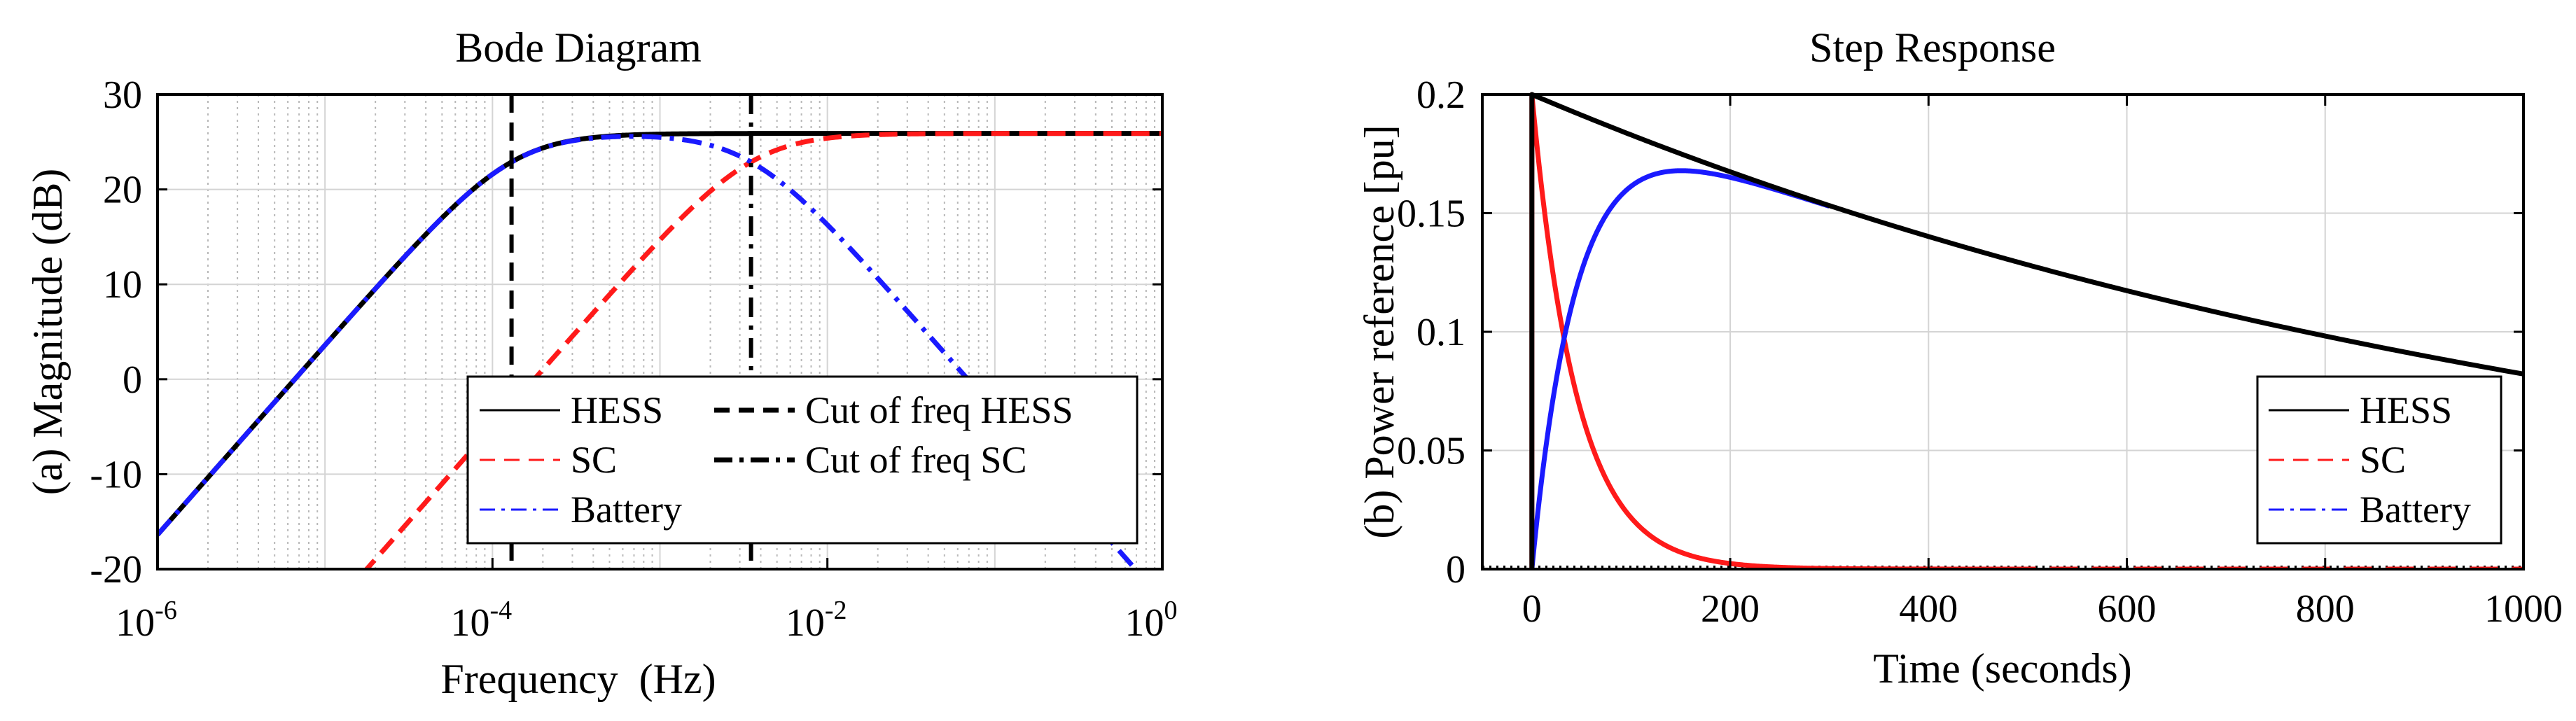  Describe the element at coordinates (146, 620) in the screenshot. I see `bode-x-tick-label: 10⁻⁶` at that location.